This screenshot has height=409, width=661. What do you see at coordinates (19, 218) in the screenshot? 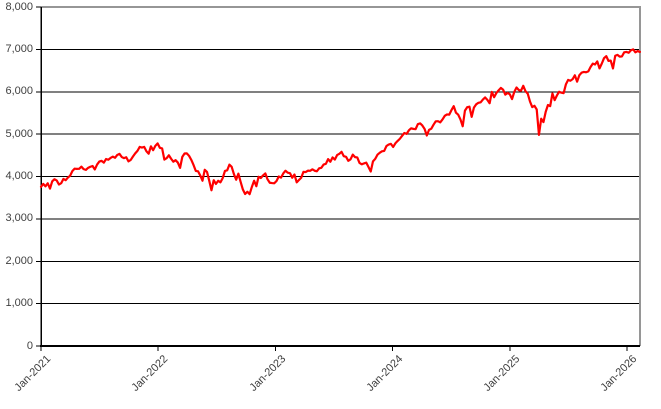
I see `y-axis-tick-label: 3,000` at bounding box center [19, 218].